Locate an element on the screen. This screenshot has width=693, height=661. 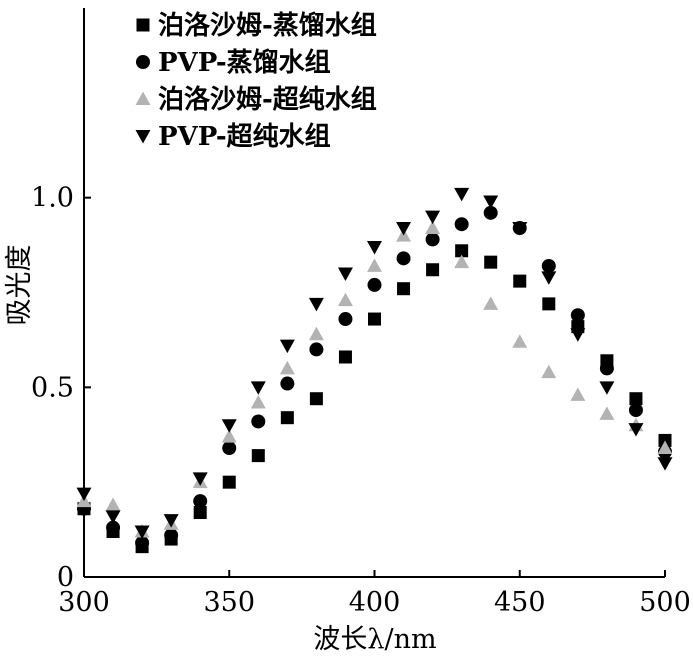
legend-label: PVP-超纯水组 is located at coordinates (244, 136).